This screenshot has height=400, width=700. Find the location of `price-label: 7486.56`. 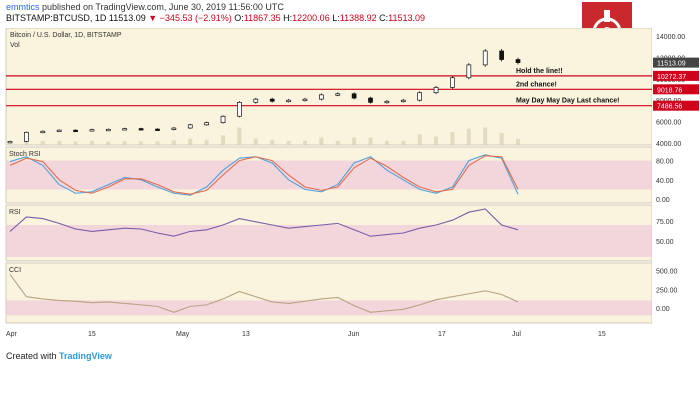

price-label: 7486.56 is located at coordinates (669, 107).